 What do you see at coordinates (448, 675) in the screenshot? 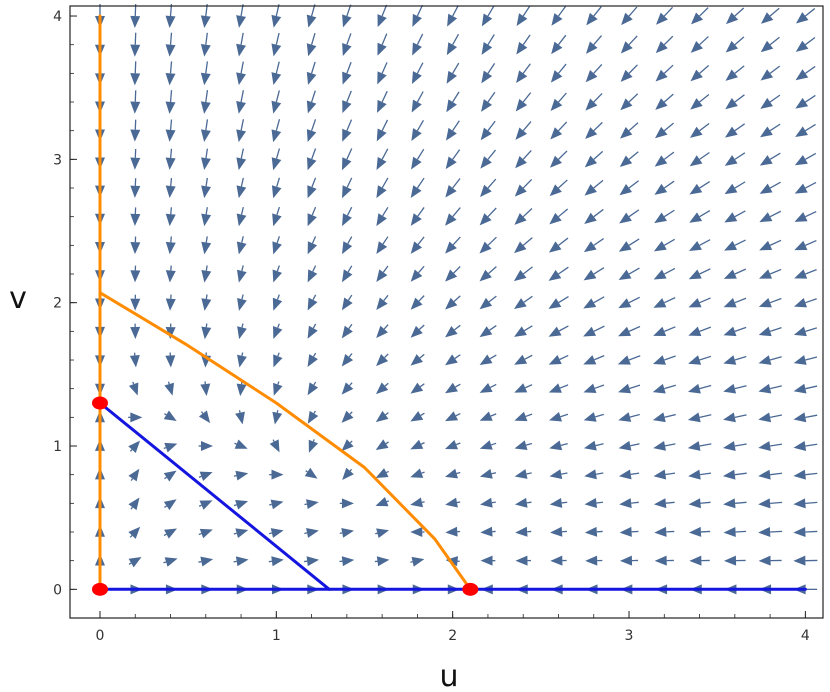
I see `x-axis-title: u` at bounding box center [448, 675].